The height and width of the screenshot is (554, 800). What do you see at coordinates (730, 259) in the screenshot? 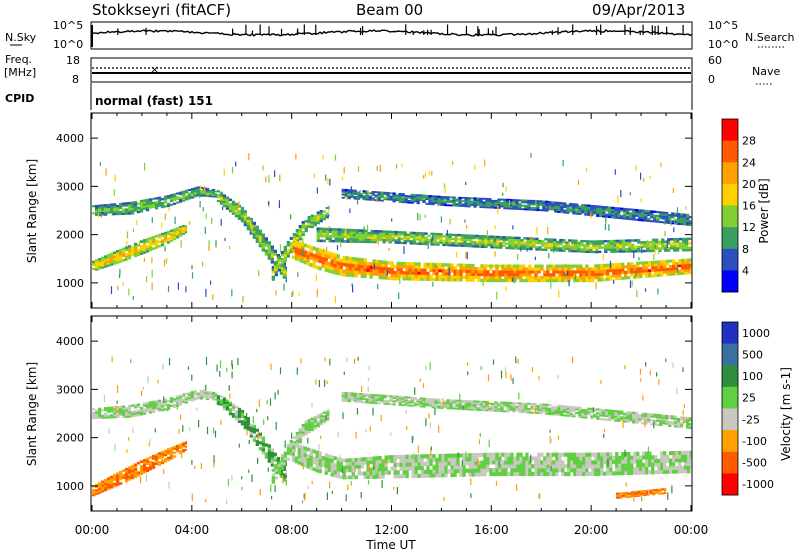
I see `colorbar-swatch` at bounding box center [730, 259].